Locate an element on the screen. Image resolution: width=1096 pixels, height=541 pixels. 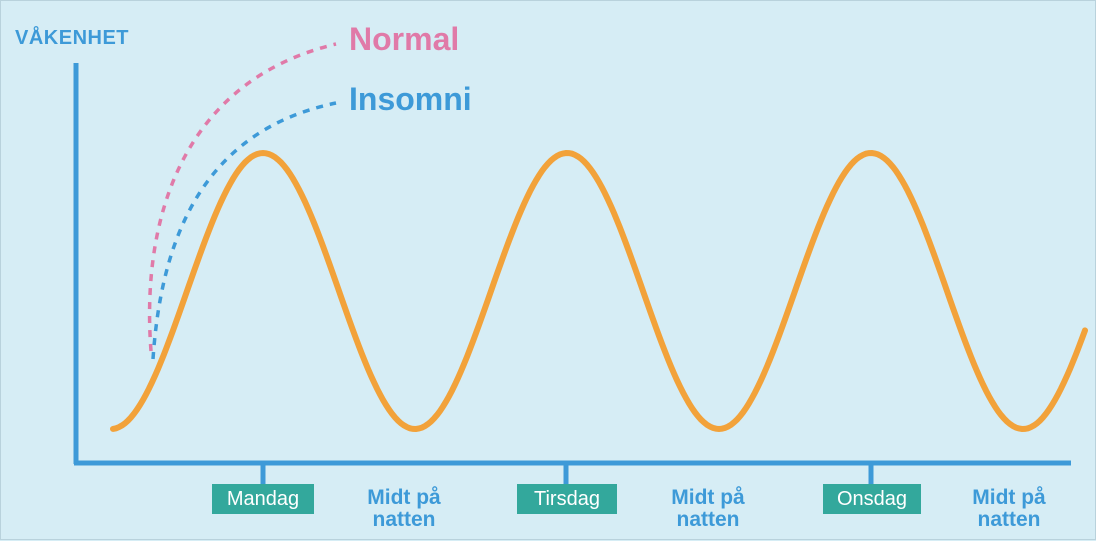
label-night-2: Midt på natten is located at coordinates (708, 509).